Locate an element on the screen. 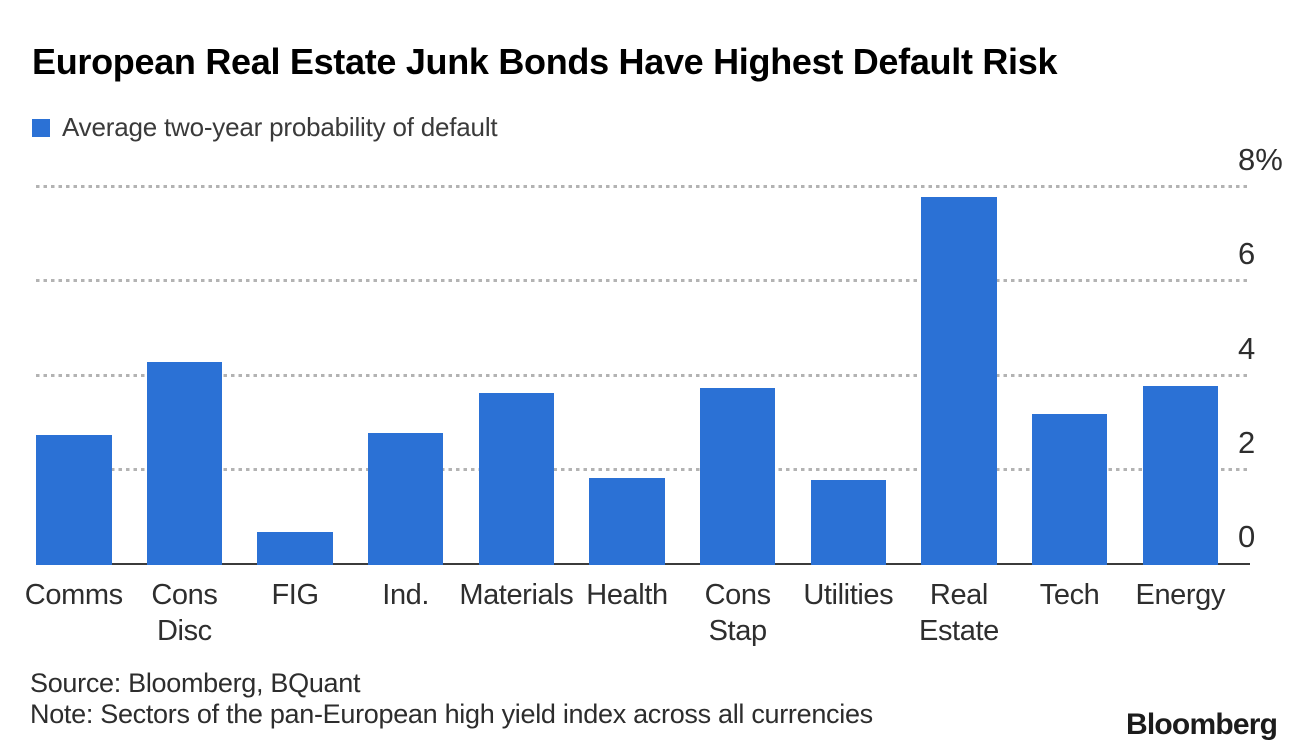 The width and height of the screenshot is (1296, 752). x-axis-label-fig: FIG is located at coordinates (295, 595).